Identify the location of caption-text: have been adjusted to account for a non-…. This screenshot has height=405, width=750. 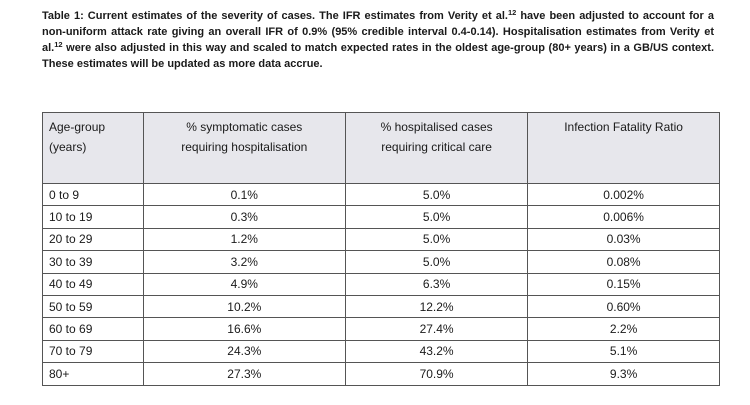
(378, 32).